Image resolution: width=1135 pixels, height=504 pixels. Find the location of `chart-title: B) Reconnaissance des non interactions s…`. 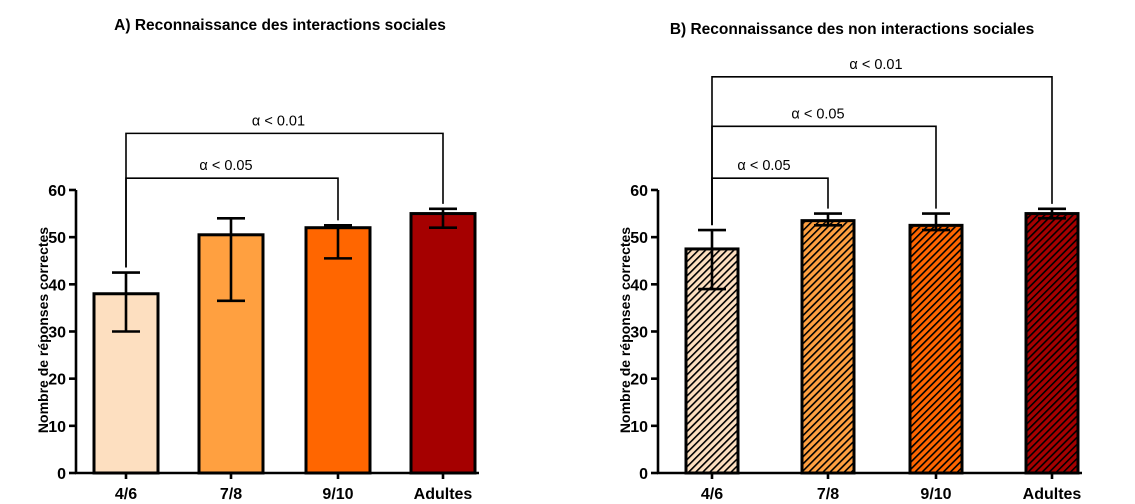

chart-title: B) Reconnaissance des non interactions s… is located at coordinates (852, 29).